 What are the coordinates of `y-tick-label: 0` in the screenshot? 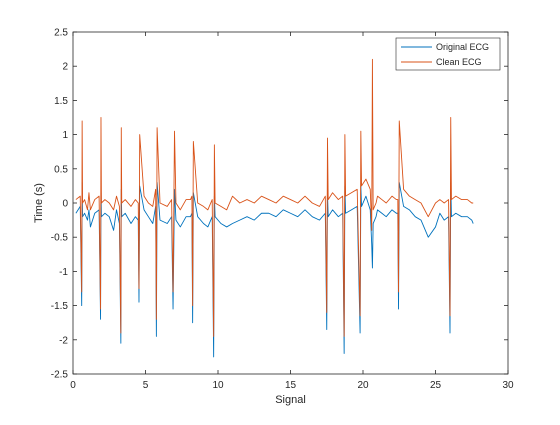 It's located at (65, 204).